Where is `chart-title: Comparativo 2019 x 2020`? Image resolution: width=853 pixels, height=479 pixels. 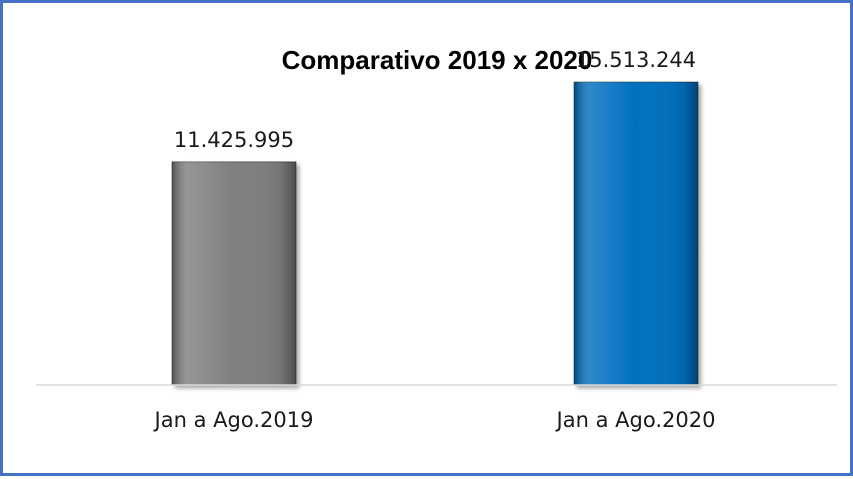
chart-title: Comparativo 2019 x 2020 is located at coordinates (437, 60).